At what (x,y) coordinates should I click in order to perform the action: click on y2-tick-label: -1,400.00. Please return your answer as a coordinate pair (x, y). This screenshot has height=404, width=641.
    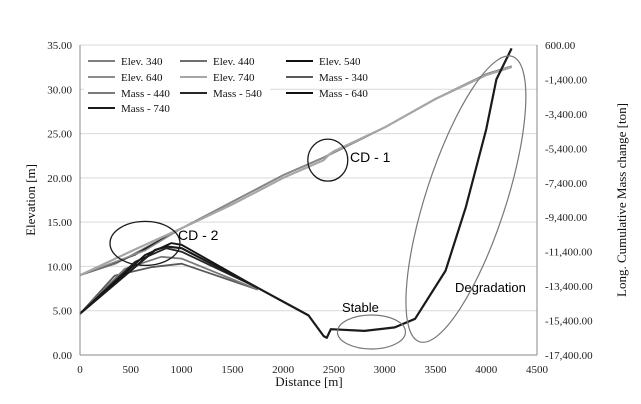
    Looking at the image, I should click on (566, 80).